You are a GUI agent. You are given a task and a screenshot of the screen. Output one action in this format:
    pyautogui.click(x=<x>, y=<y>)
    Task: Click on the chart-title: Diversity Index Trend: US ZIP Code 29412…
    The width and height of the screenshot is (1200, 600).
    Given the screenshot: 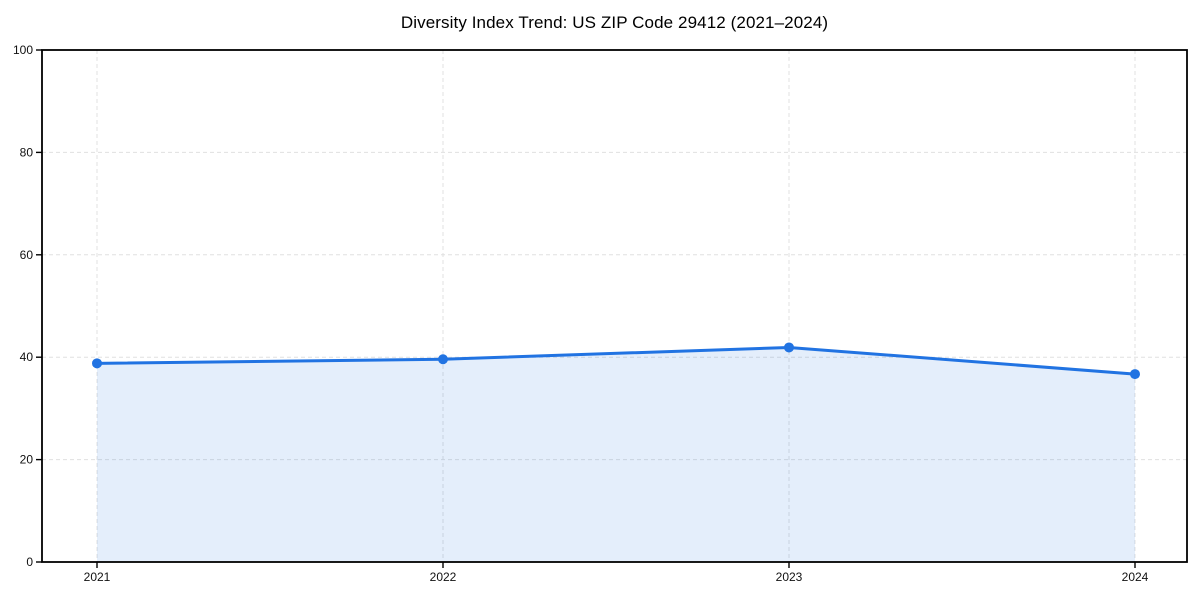 What is the action you would take?
    pyautogui.click(x=614, y=22)
    